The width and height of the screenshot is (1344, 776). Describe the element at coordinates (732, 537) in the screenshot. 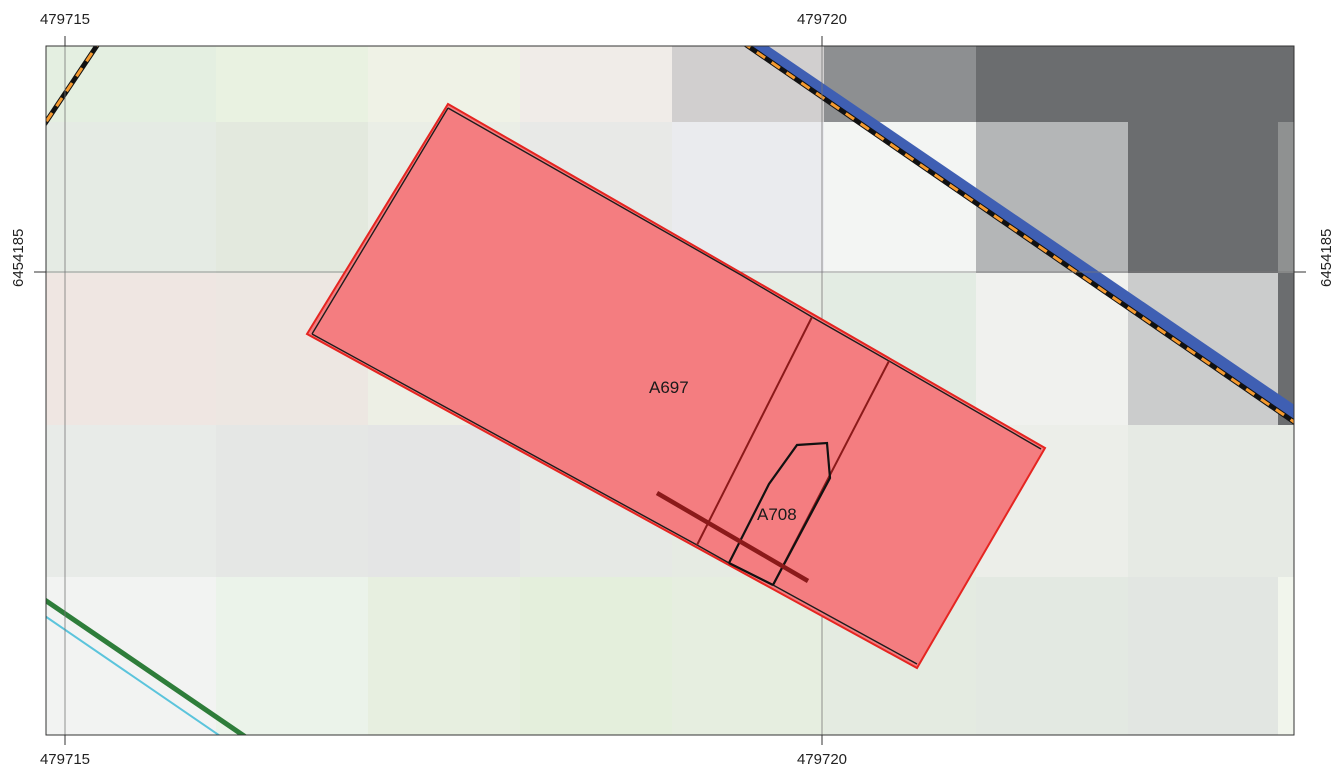

I see `cut-line` at that location.